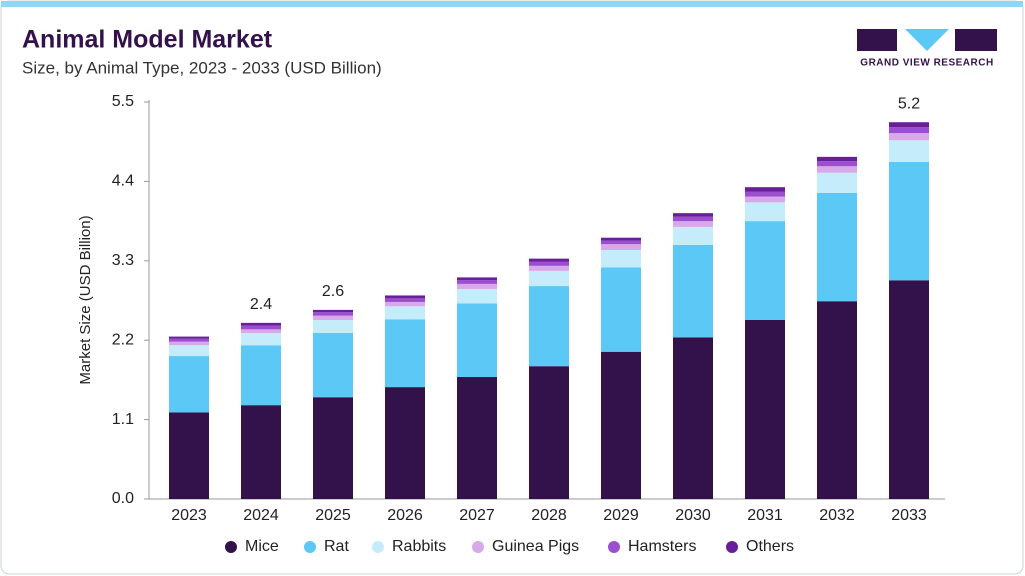  What do you see at coordinates (333, 515) in the screenshot?
I see `x-tick-label: 2025` at bounding box center [333, 515].